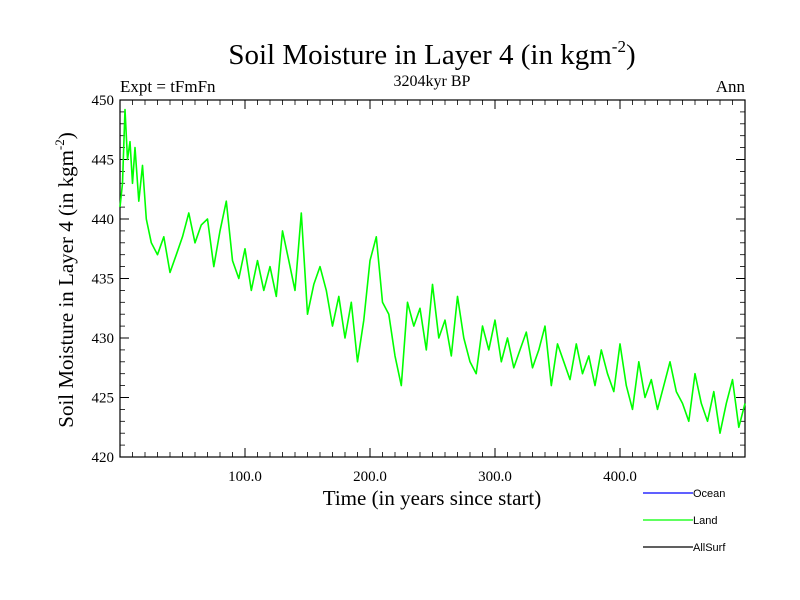  Describe the element at coordinates (103, 101) in the screenshot. I see `y-tick-label: 450` at that location.